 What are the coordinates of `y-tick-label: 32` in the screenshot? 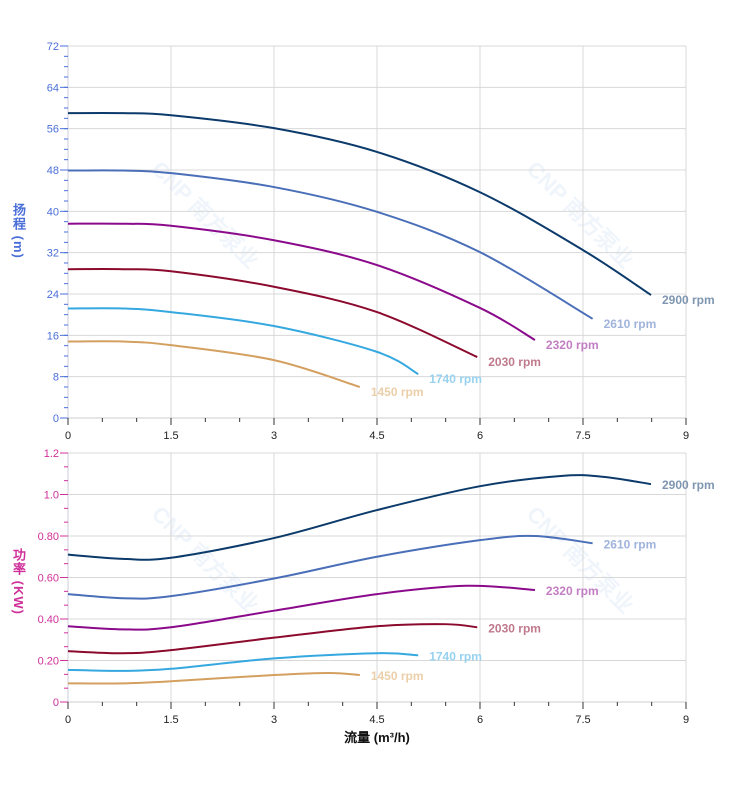 It's located at (53, 254).